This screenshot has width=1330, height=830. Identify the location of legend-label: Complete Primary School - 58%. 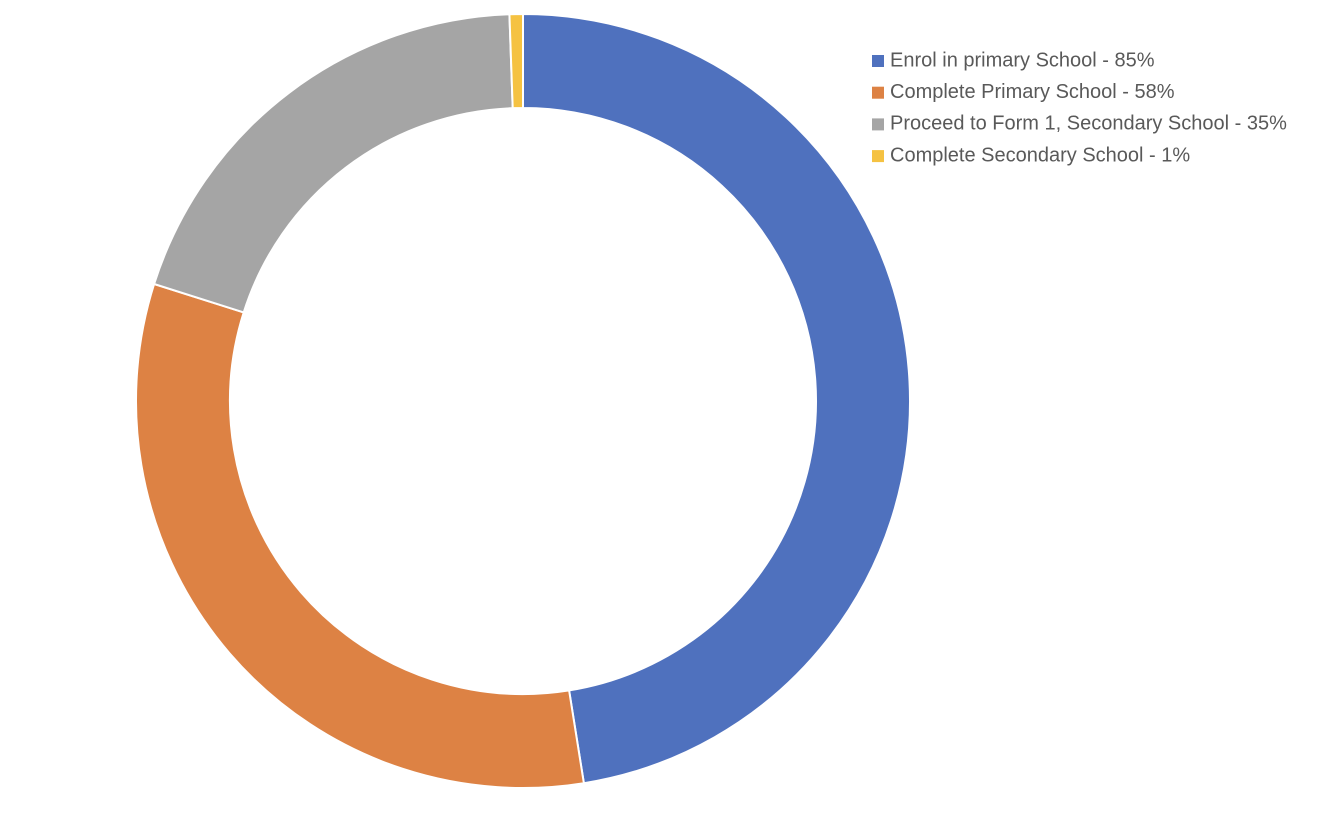
(1032, 92).